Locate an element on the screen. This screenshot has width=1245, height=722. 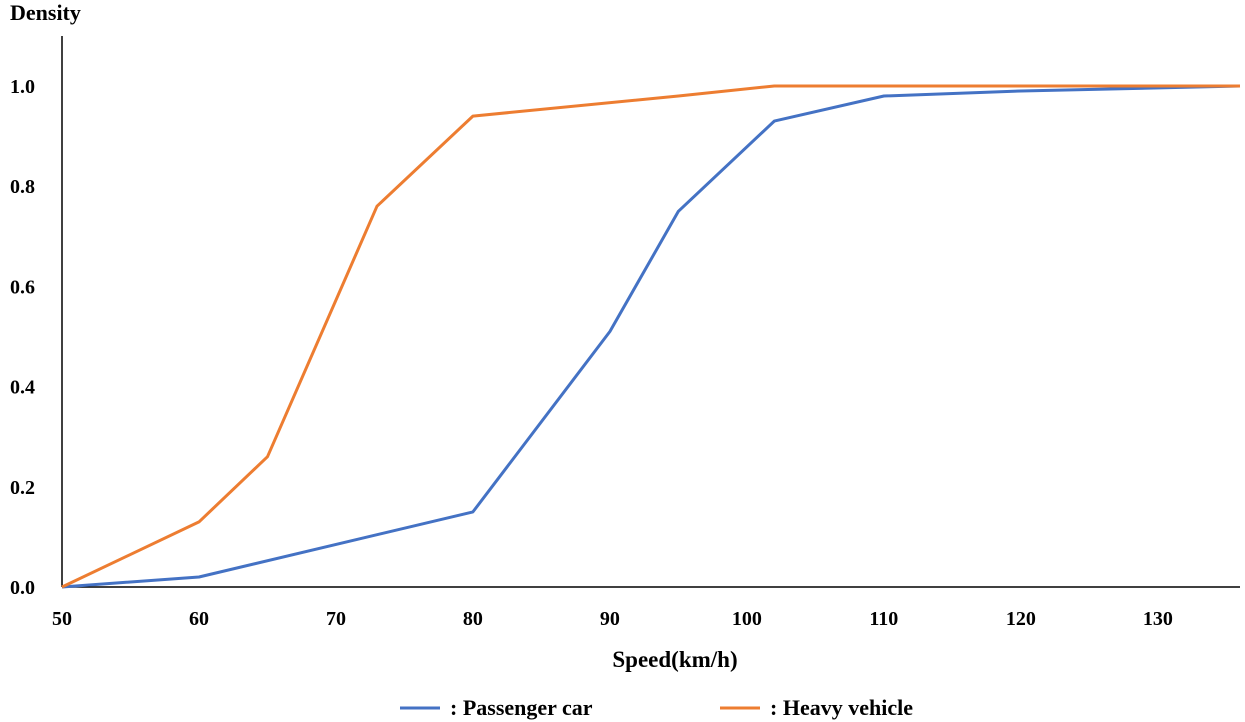
x-tick-label: 130 is located at coordinates (1158, 619).